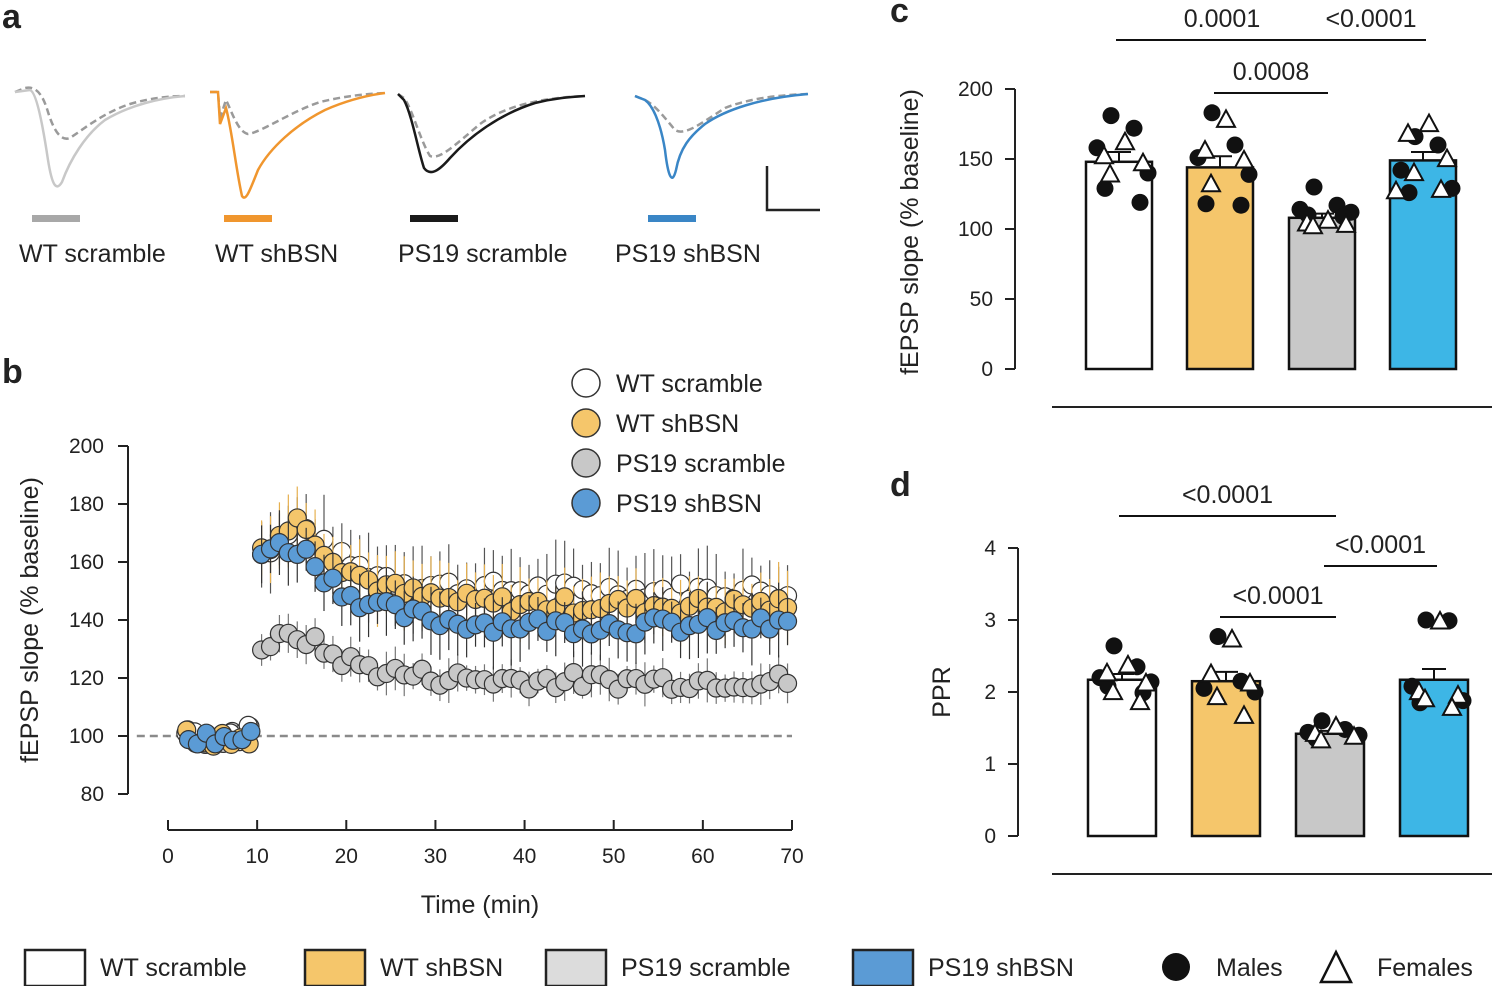  What do you see at coordinates (942, 691) in the screenshot?
I see `panel-d-y-axis-label: PPR` at bounding box center [942, 691].